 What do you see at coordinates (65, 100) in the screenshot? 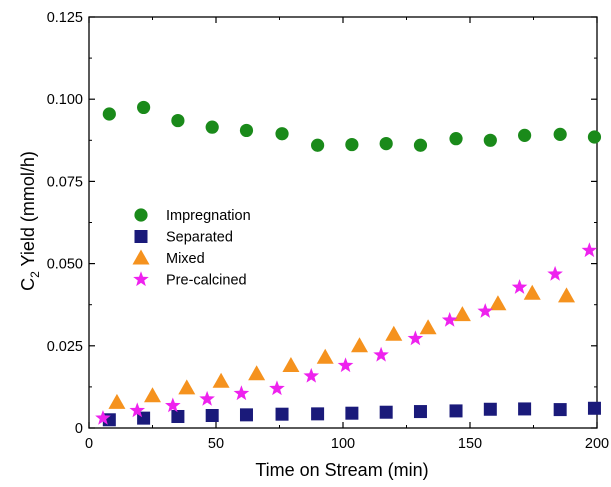
I see `y-tick-label: 0.100` at bounding box center [65, 100].